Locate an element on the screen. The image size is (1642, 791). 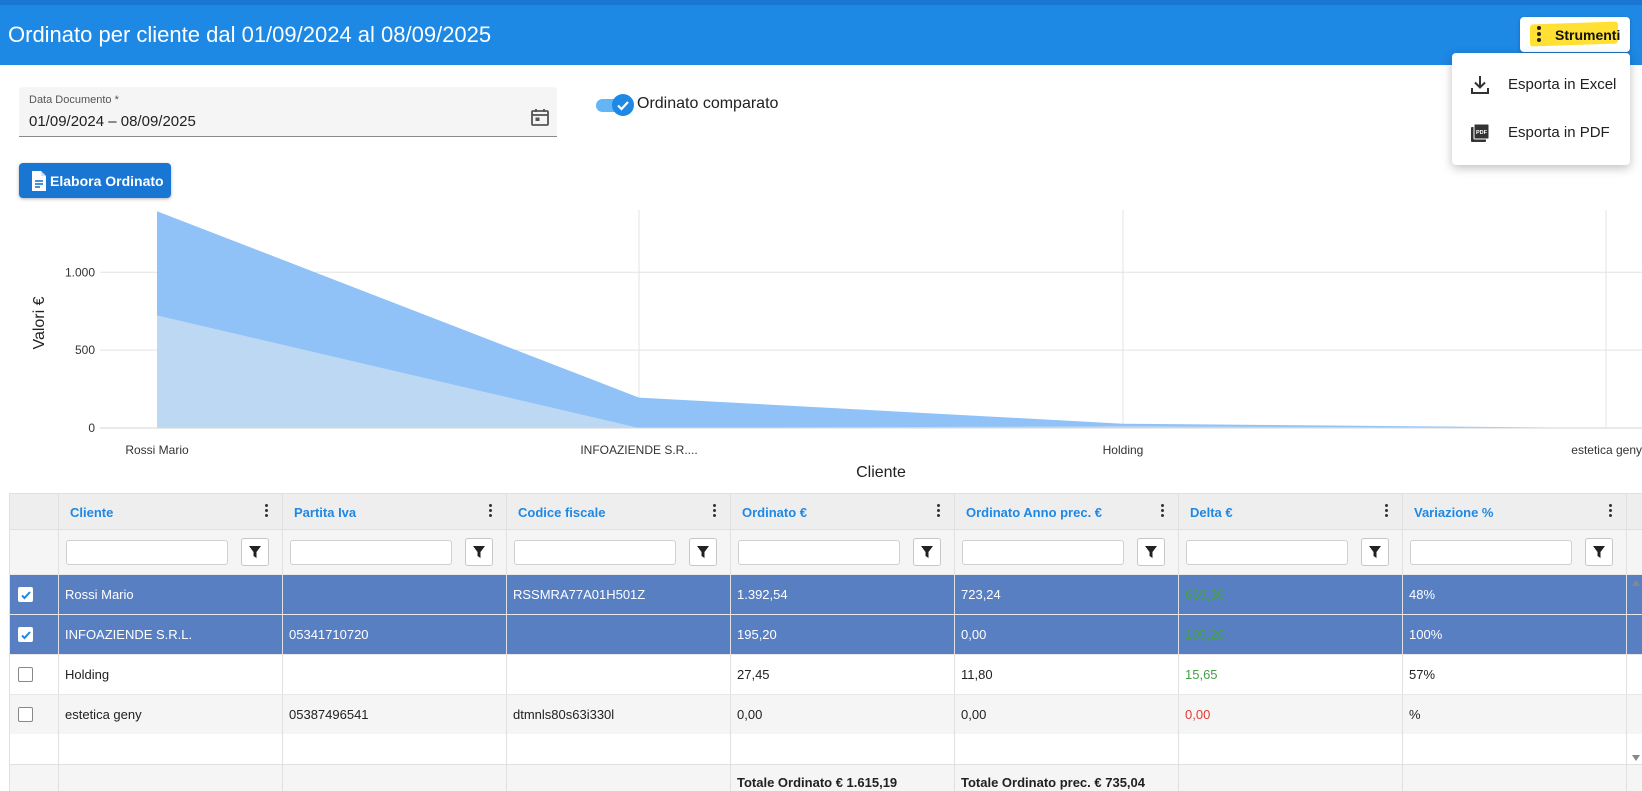
x-axis-title: Cliente is located at coordinates (881, 472).